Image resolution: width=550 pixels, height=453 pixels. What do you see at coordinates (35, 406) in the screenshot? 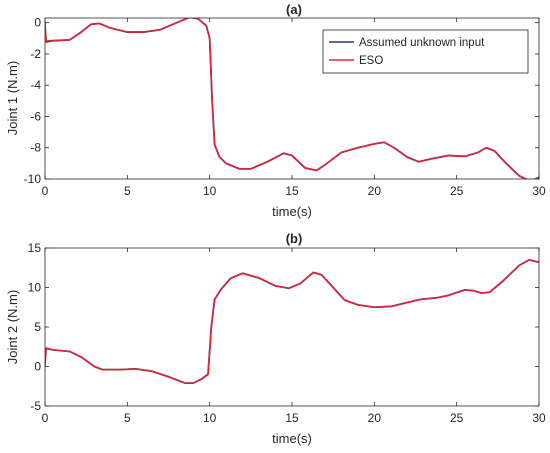
I see `y-tick-label: -5` at bounding box center [35, 406].